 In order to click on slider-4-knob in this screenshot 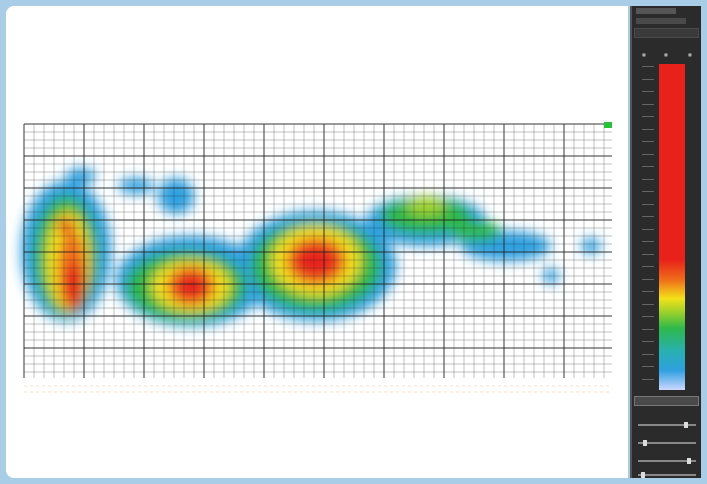, I will do `click(642, 475)`.